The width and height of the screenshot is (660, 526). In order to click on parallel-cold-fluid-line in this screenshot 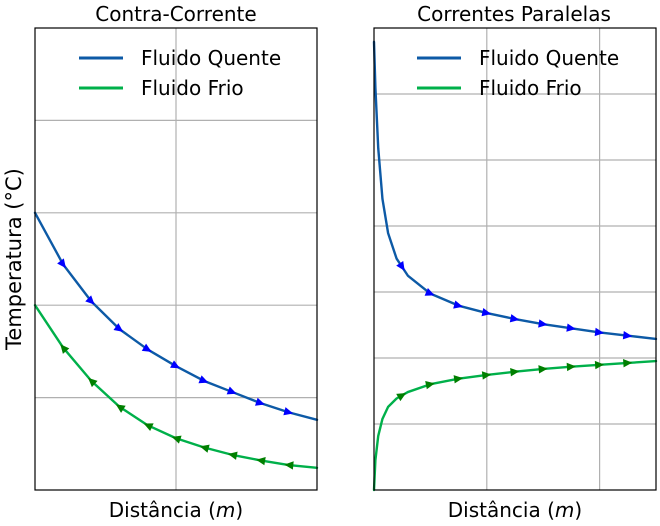, I will do `click(515, 425)`.